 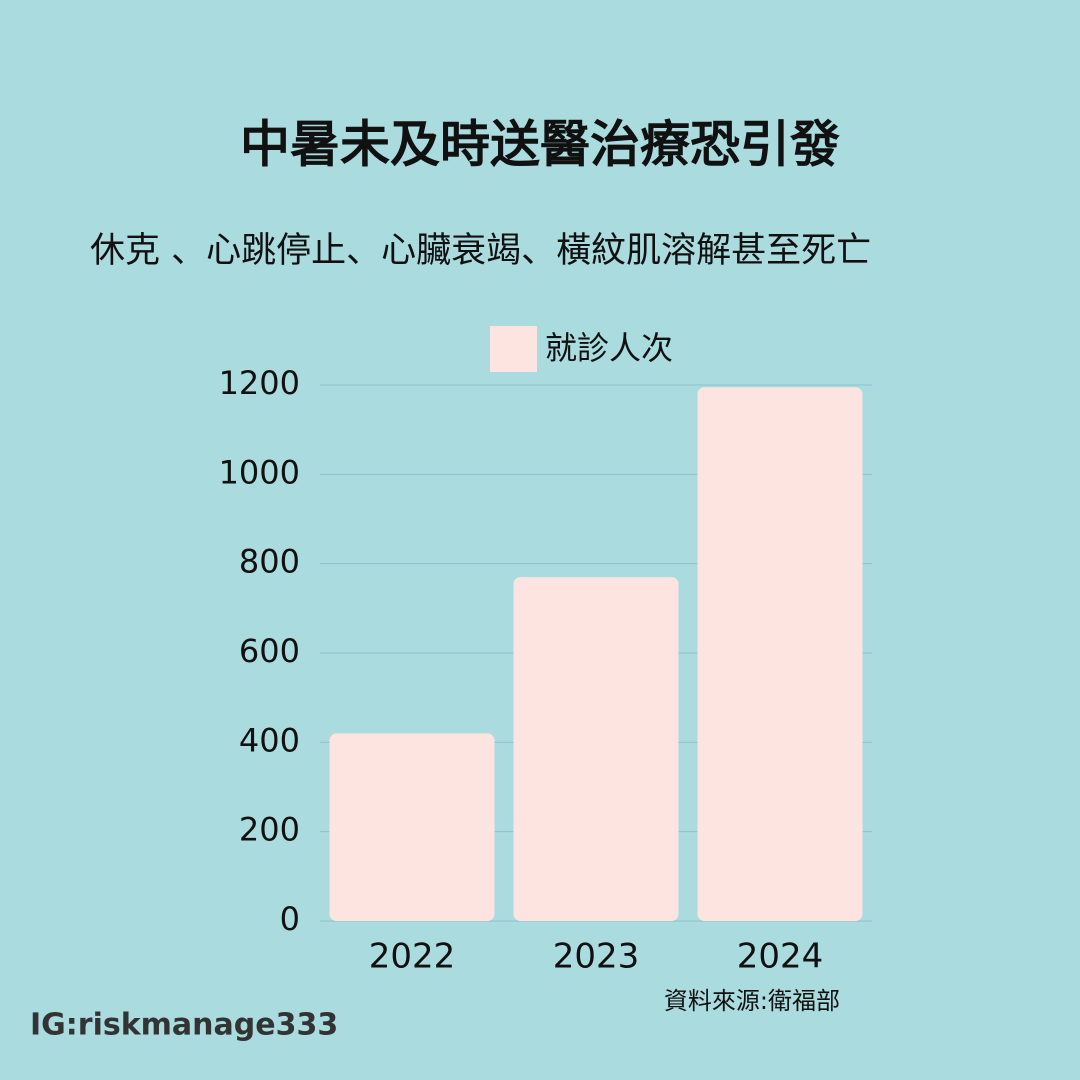 I want to click on y-tick-label: 400, so click(x=269, y=740).